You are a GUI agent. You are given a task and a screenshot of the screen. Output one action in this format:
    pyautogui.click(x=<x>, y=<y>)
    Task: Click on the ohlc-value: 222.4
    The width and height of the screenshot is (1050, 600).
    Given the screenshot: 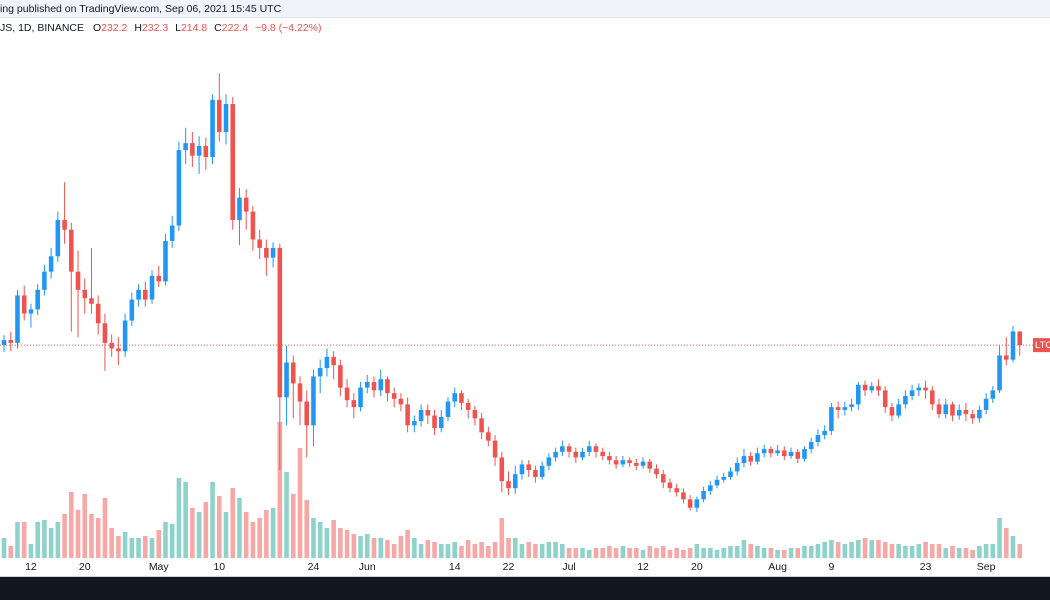 What is the action you would take?
    pyautogui.click(x=235, y=28)
    